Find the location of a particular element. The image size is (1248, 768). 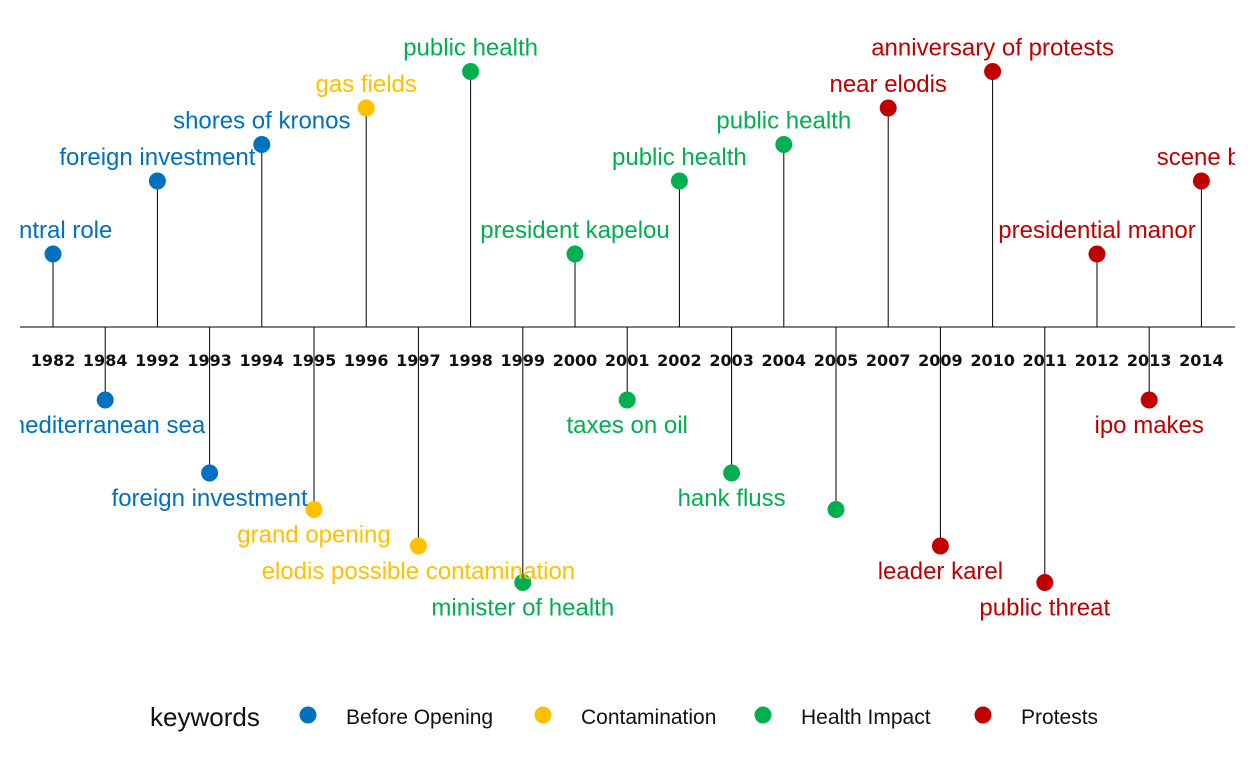

year-tick-label: 2011 is located at coordinates (1045, 360).